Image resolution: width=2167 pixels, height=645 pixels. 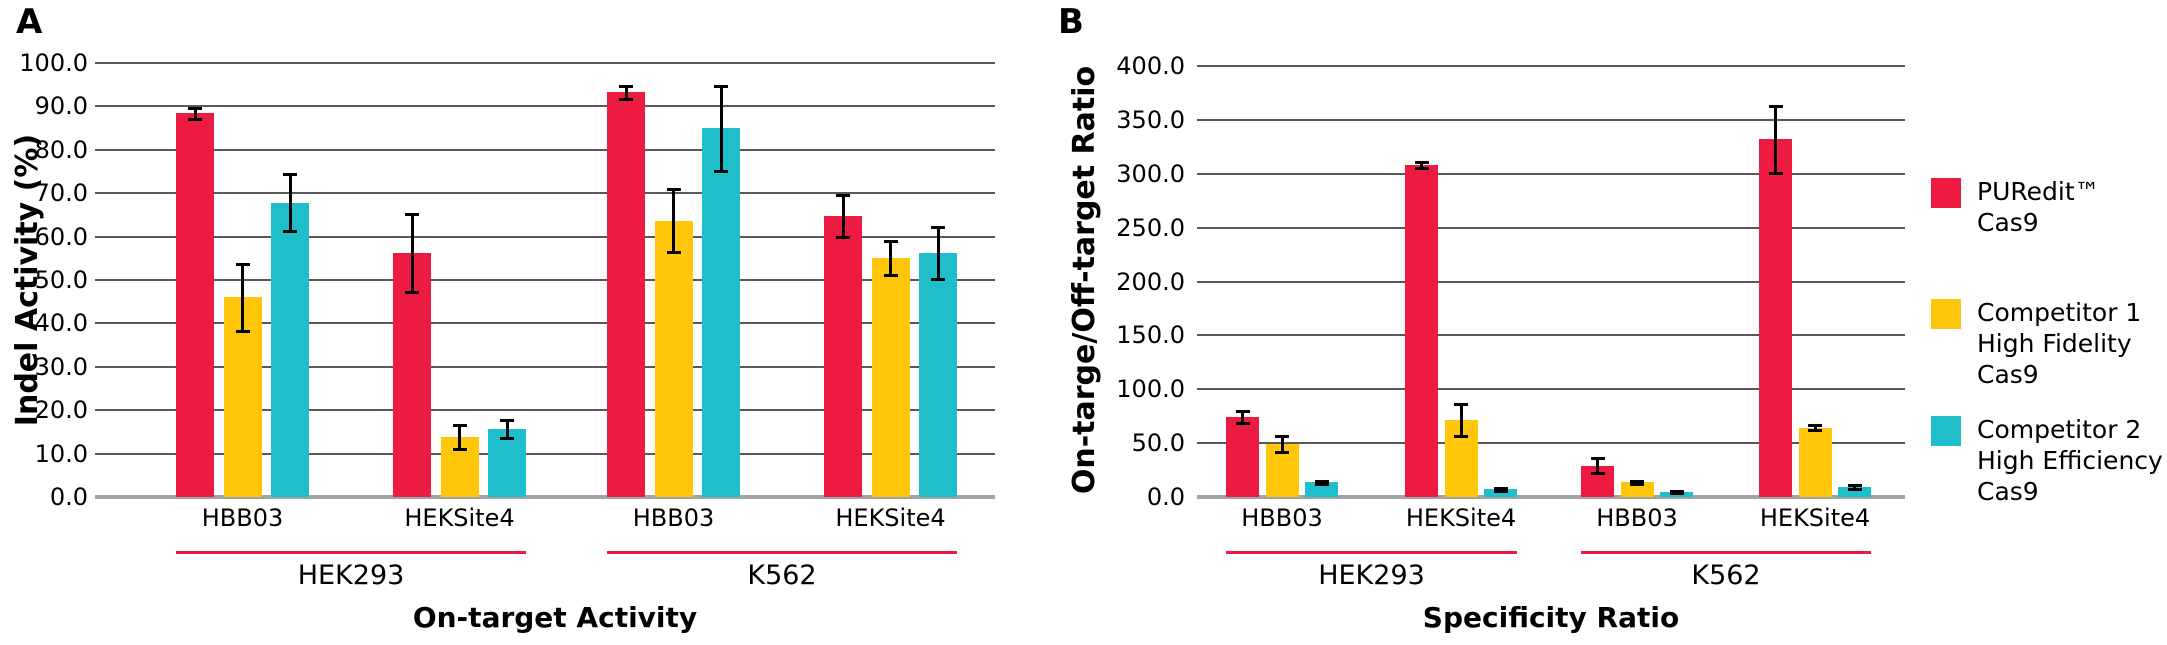 I want to click on panel-b-letter: B, so click(x=1071, y=22).